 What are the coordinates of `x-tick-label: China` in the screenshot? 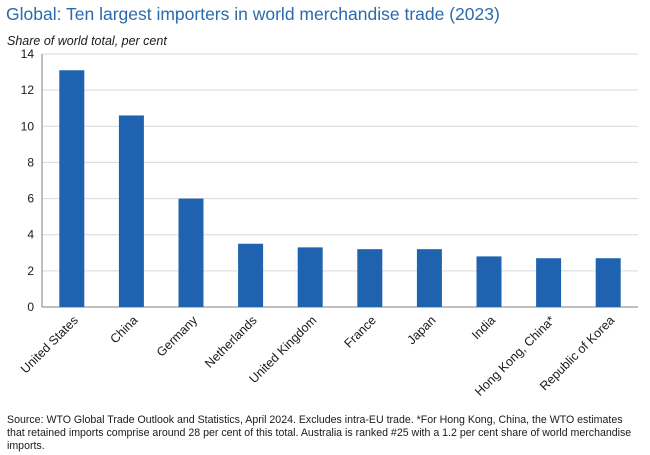 It's located at (124, 329).